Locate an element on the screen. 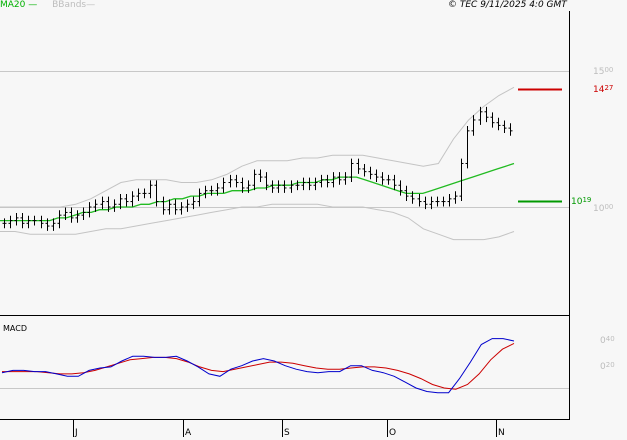 This screenshot has height=440, width=627. x-label-sep: S is located at coordinates (287, 433).